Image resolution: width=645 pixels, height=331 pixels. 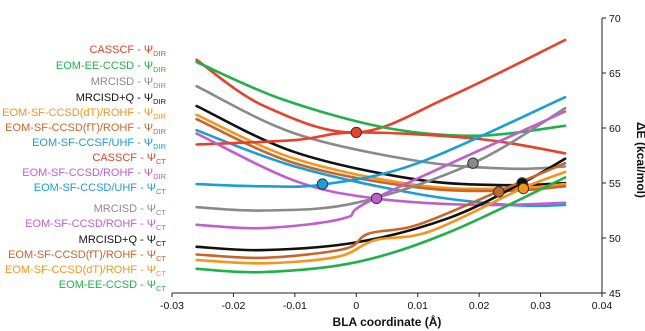 I want to click on legend-entry-15: EOM-SF-CCSD(dT)/ROHF - ΨCT, so click(x=85, y=271).